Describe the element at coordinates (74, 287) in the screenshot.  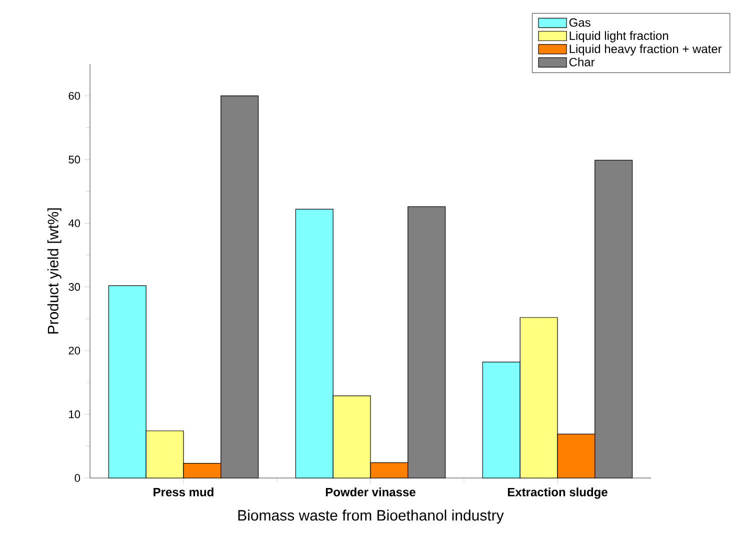
I see `y-tick-label: 30` at that location.